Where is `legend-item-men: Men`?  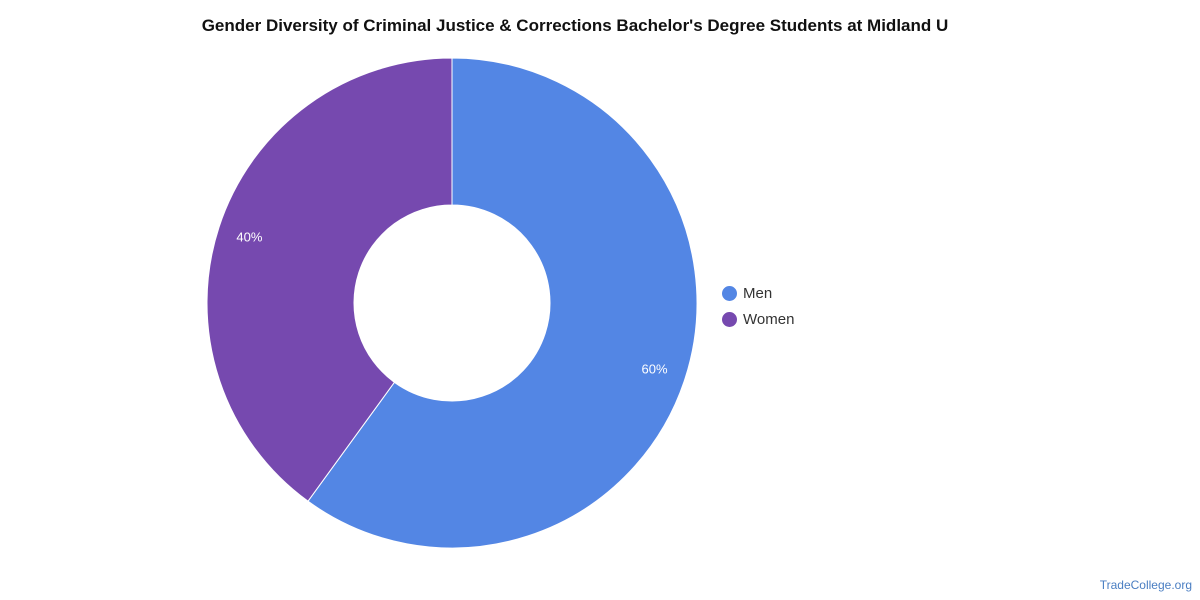 legend-item-men: Men is located at coordinates (758, 293).